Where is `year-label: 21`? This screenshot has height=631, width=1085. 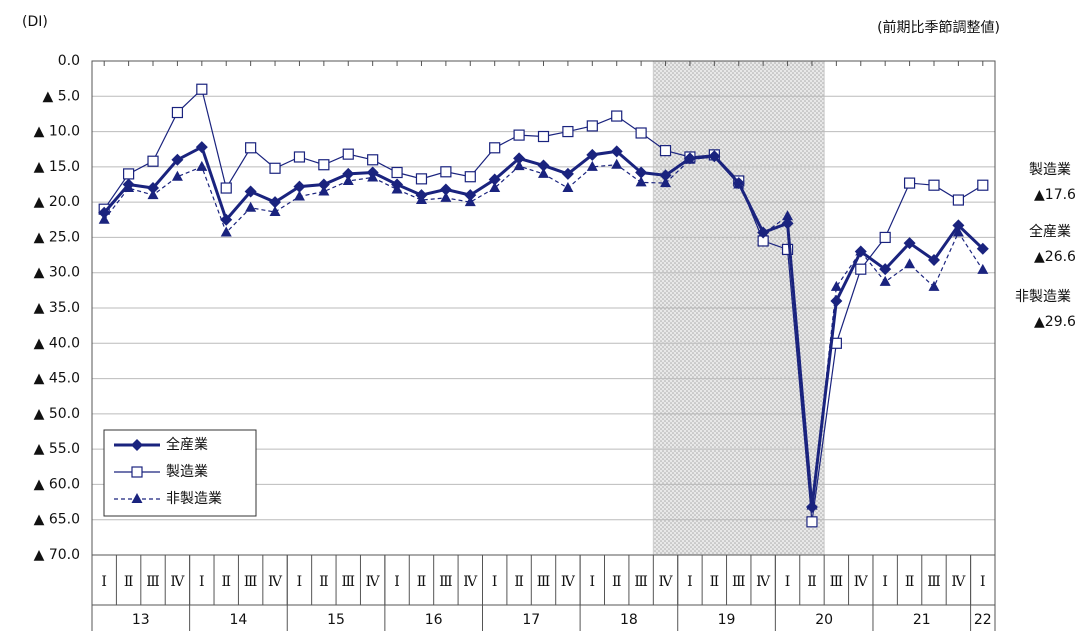 year-label: 21 is located at coordinates (922, 620).